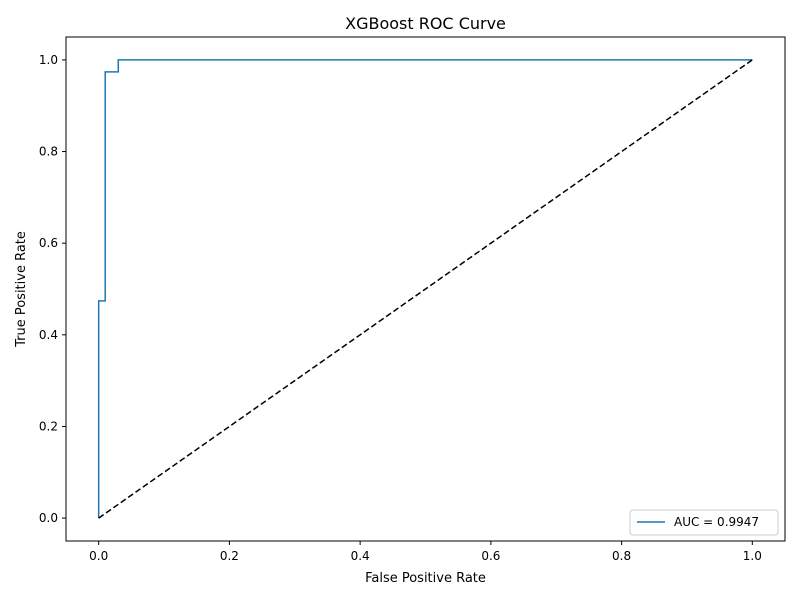 Image resolution: width=800 pixels, height=600 pixels. I want to click on legend-label-roc: AUC = 0.9947, so click(716, 522).